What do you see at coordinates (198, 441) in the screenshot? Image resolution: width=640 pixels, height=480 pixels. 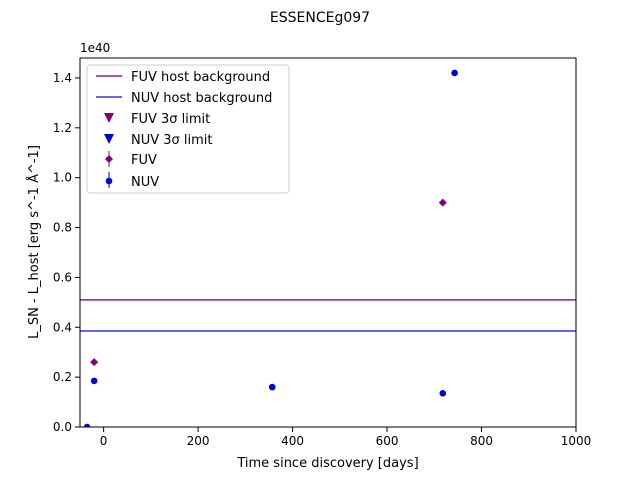 I see `x-tick-label-1: 200` at bounding box center [198, 441].